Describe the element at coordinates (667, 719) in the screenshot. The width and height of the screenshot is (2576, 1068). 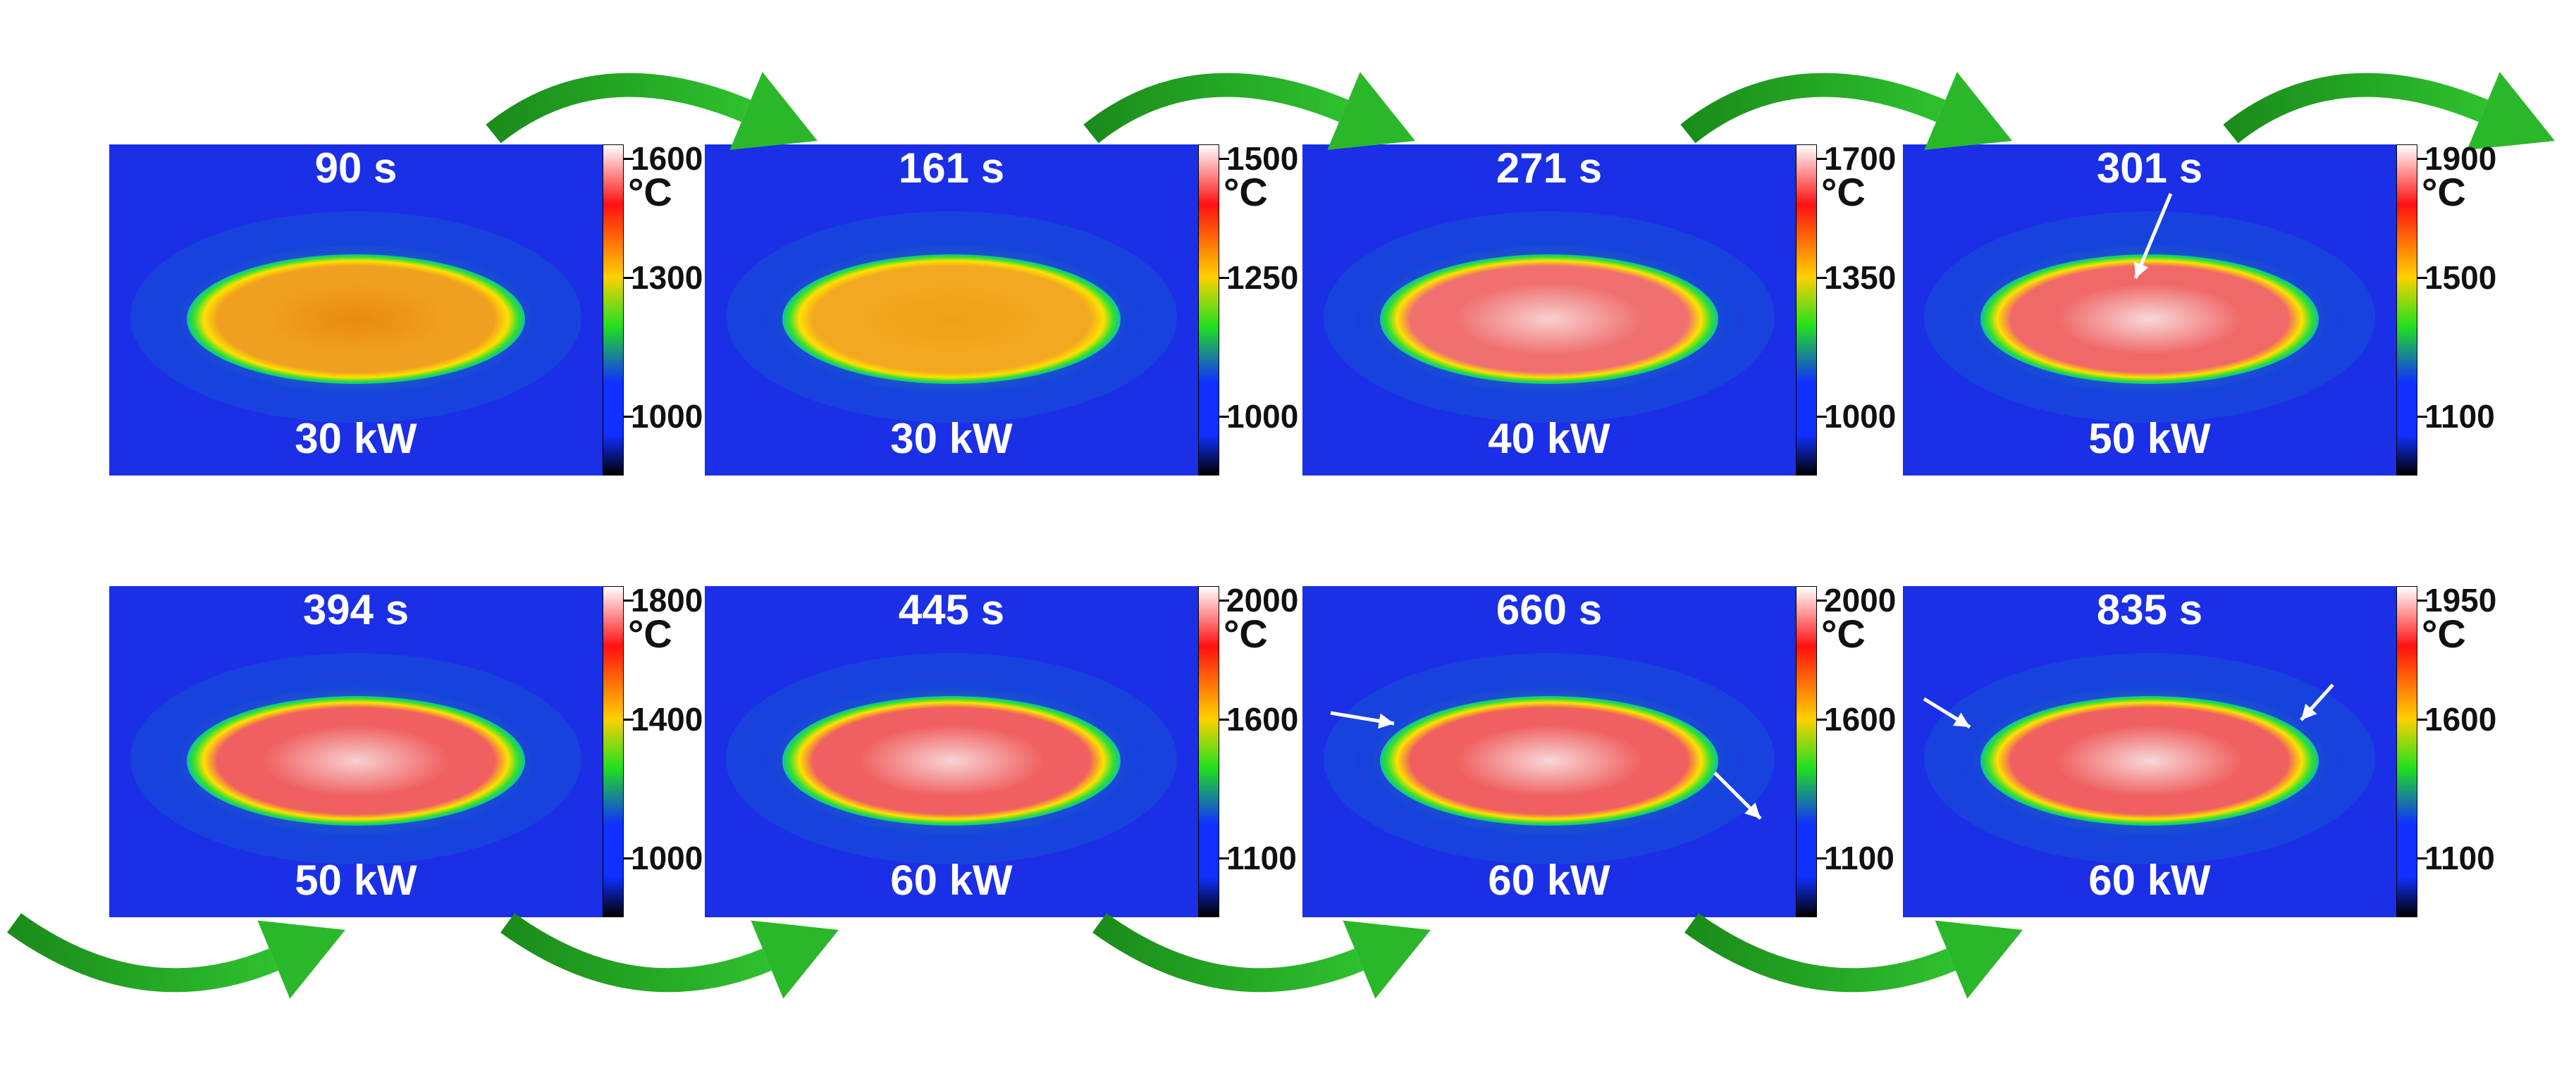
I see `colorbar-tick-label: 1400` at that location.